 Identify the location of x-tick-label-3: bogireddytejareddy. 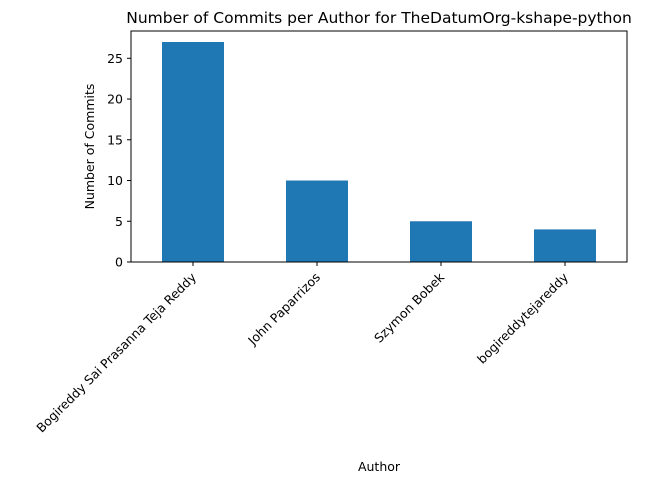
(523, 318).